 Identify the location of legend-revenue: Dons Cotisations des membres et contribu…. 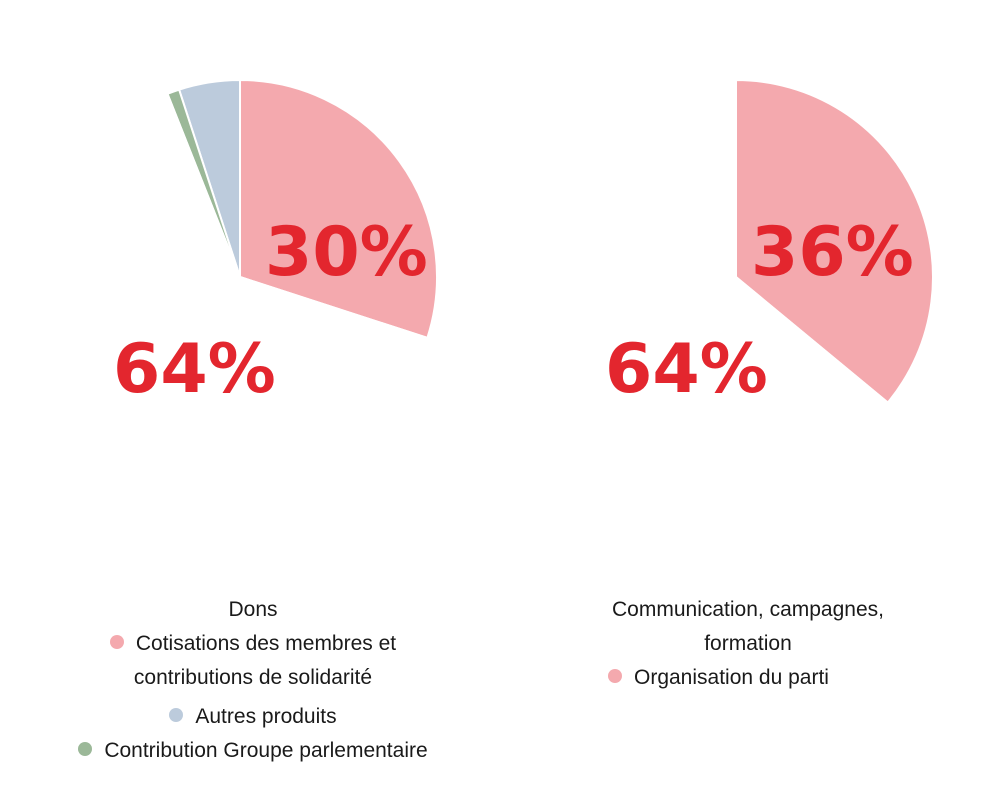
(253, 680).